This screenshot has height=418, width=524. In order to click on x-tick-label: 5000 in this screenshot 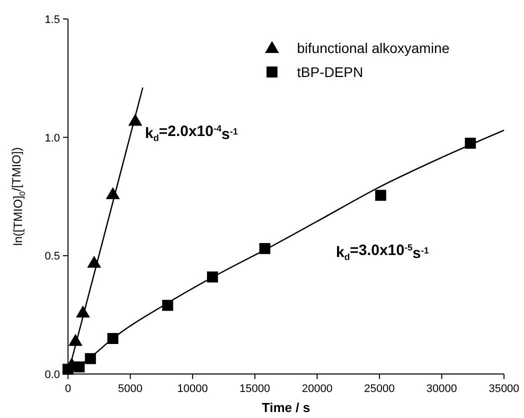, I will do `click(130, 389)`.